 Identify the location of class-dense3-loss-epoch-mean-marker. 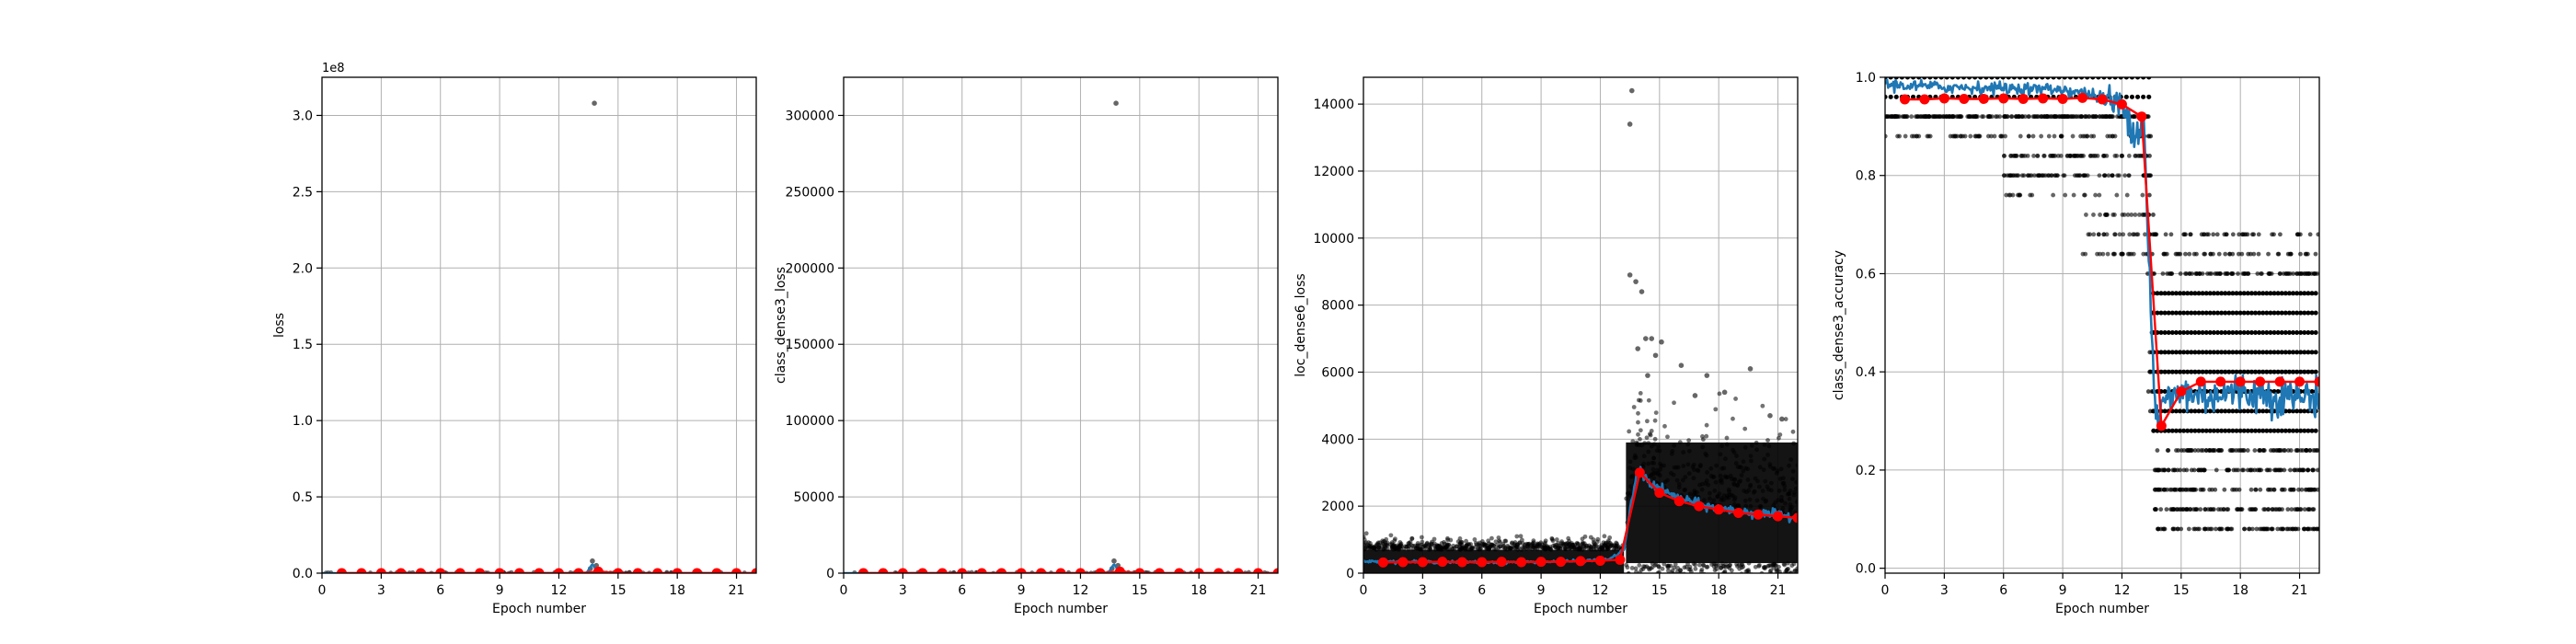
(862, 570).